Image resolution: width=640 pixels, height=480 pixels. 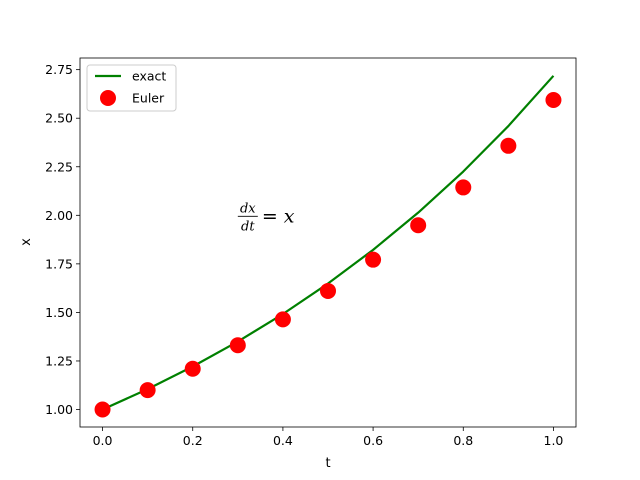 What do you see at coordinates (248, 208) in the screenshot?
I see `equation-numerator: dx` at bounding box center [248, 208].